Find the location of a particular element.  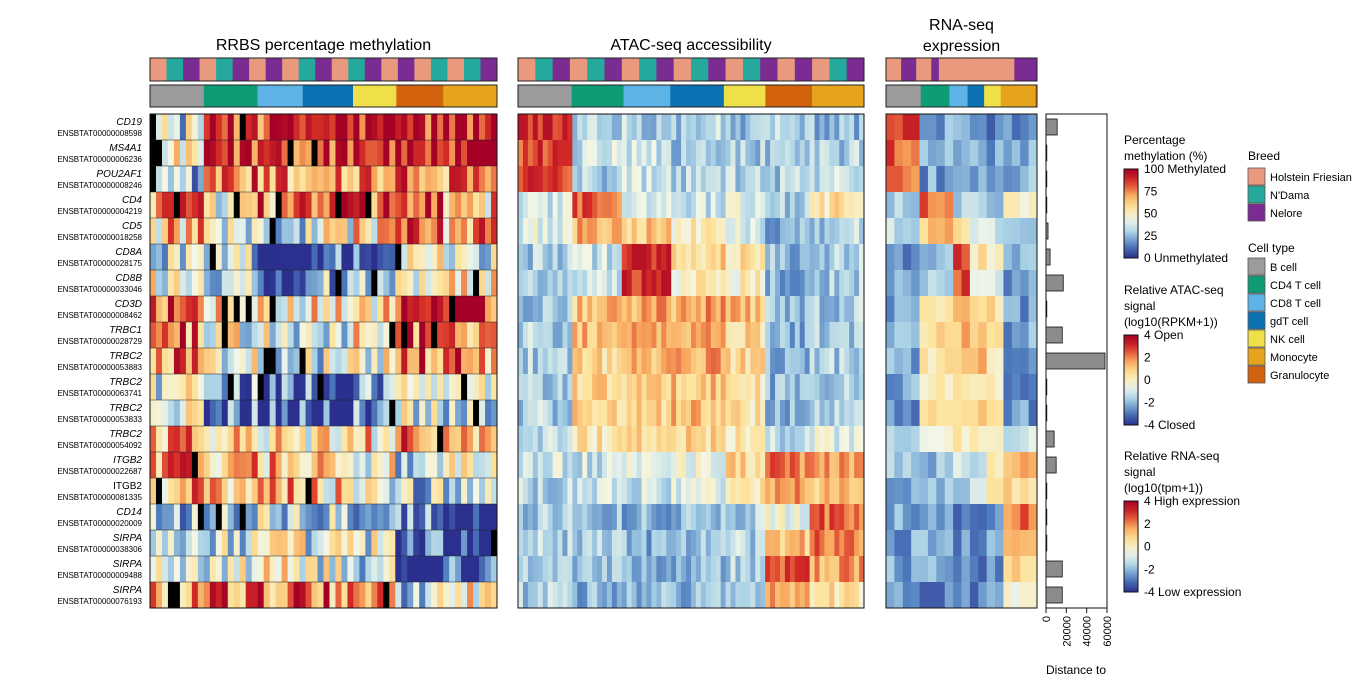

row-label-gene: TRBC2 is located at coordinates (125, 356).